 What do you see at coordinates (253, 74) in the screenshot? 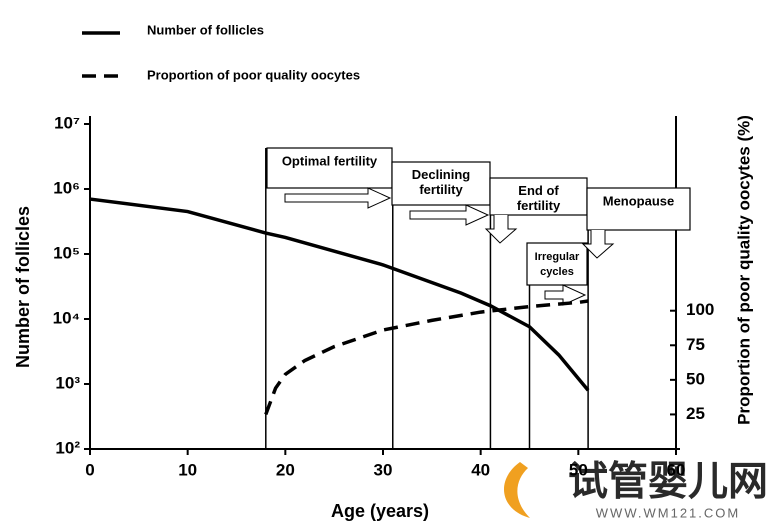
I see `legend-label: Proportion of poor quality oocytes` at bounding box center [253, 74].